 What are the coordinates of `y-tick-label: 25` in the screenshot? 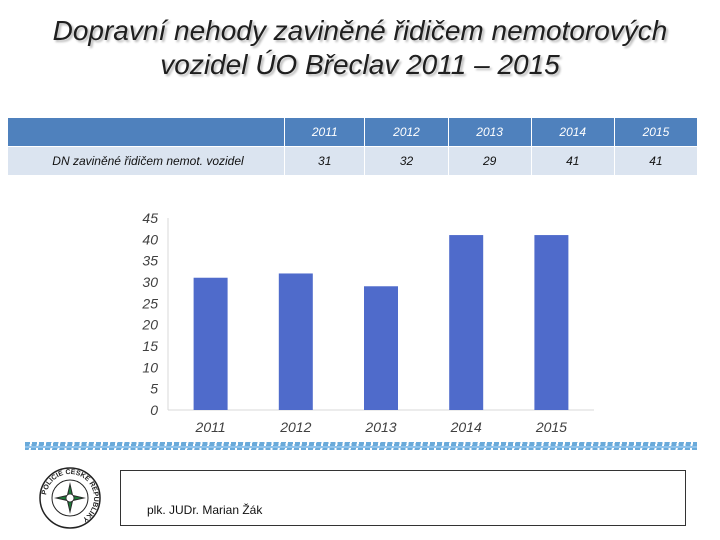 It's located at (149, 303).